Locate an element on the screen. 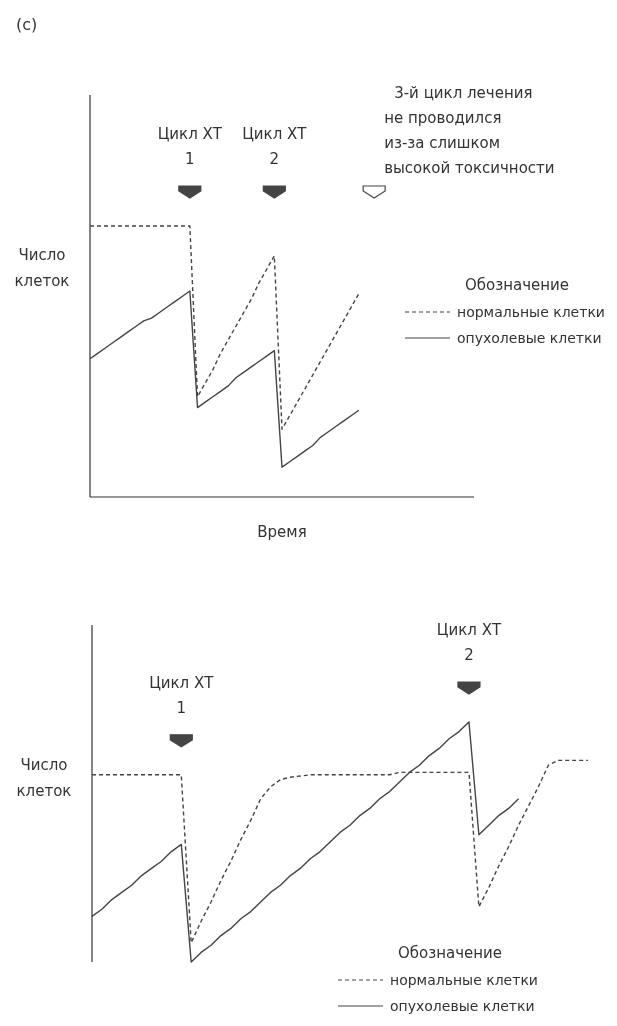 This screenshot has width=617, height=1026. chart-title: (c) is located at coordinates (27, 24).